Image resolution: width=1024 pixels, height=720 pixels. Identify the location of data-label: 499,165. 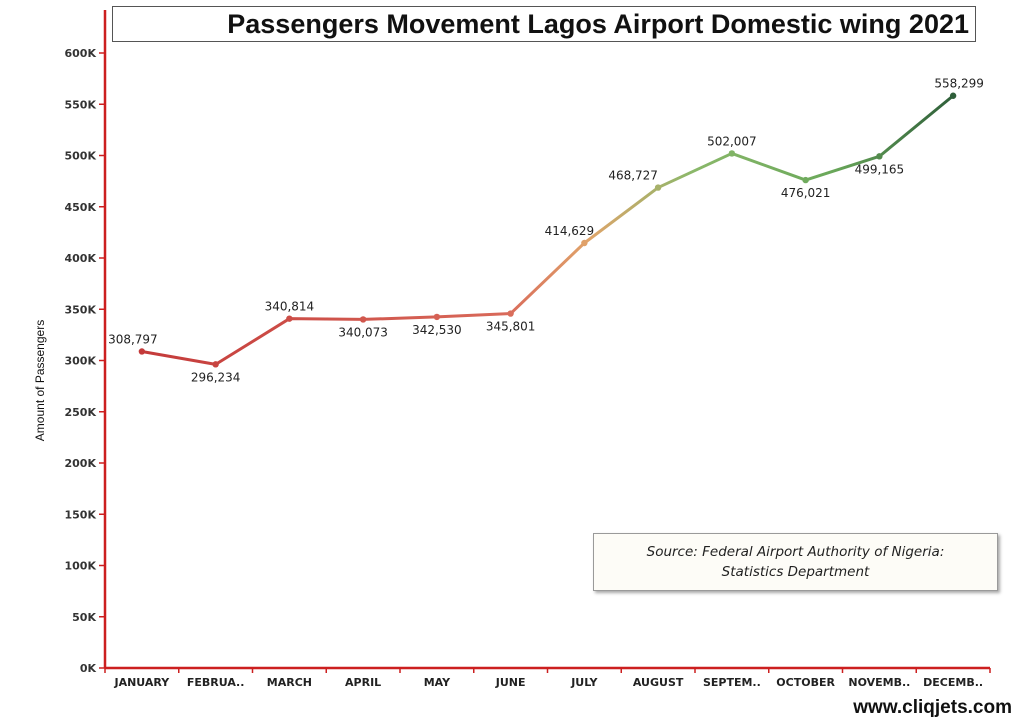
(880, 169).